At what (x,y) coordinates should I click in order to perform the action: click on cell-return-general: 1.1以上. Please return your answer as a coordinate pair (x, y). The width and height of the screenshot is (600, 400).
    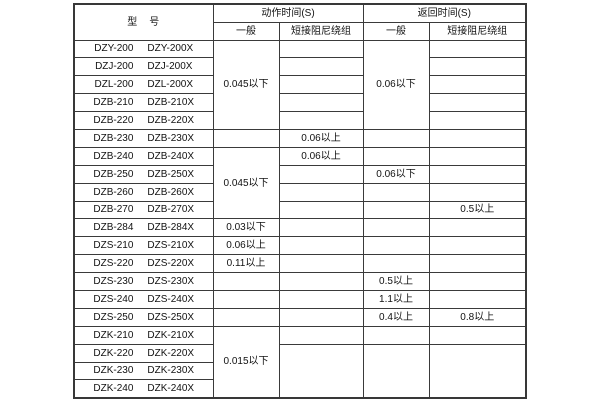
    Looking at the image, I should click on (396, 299).